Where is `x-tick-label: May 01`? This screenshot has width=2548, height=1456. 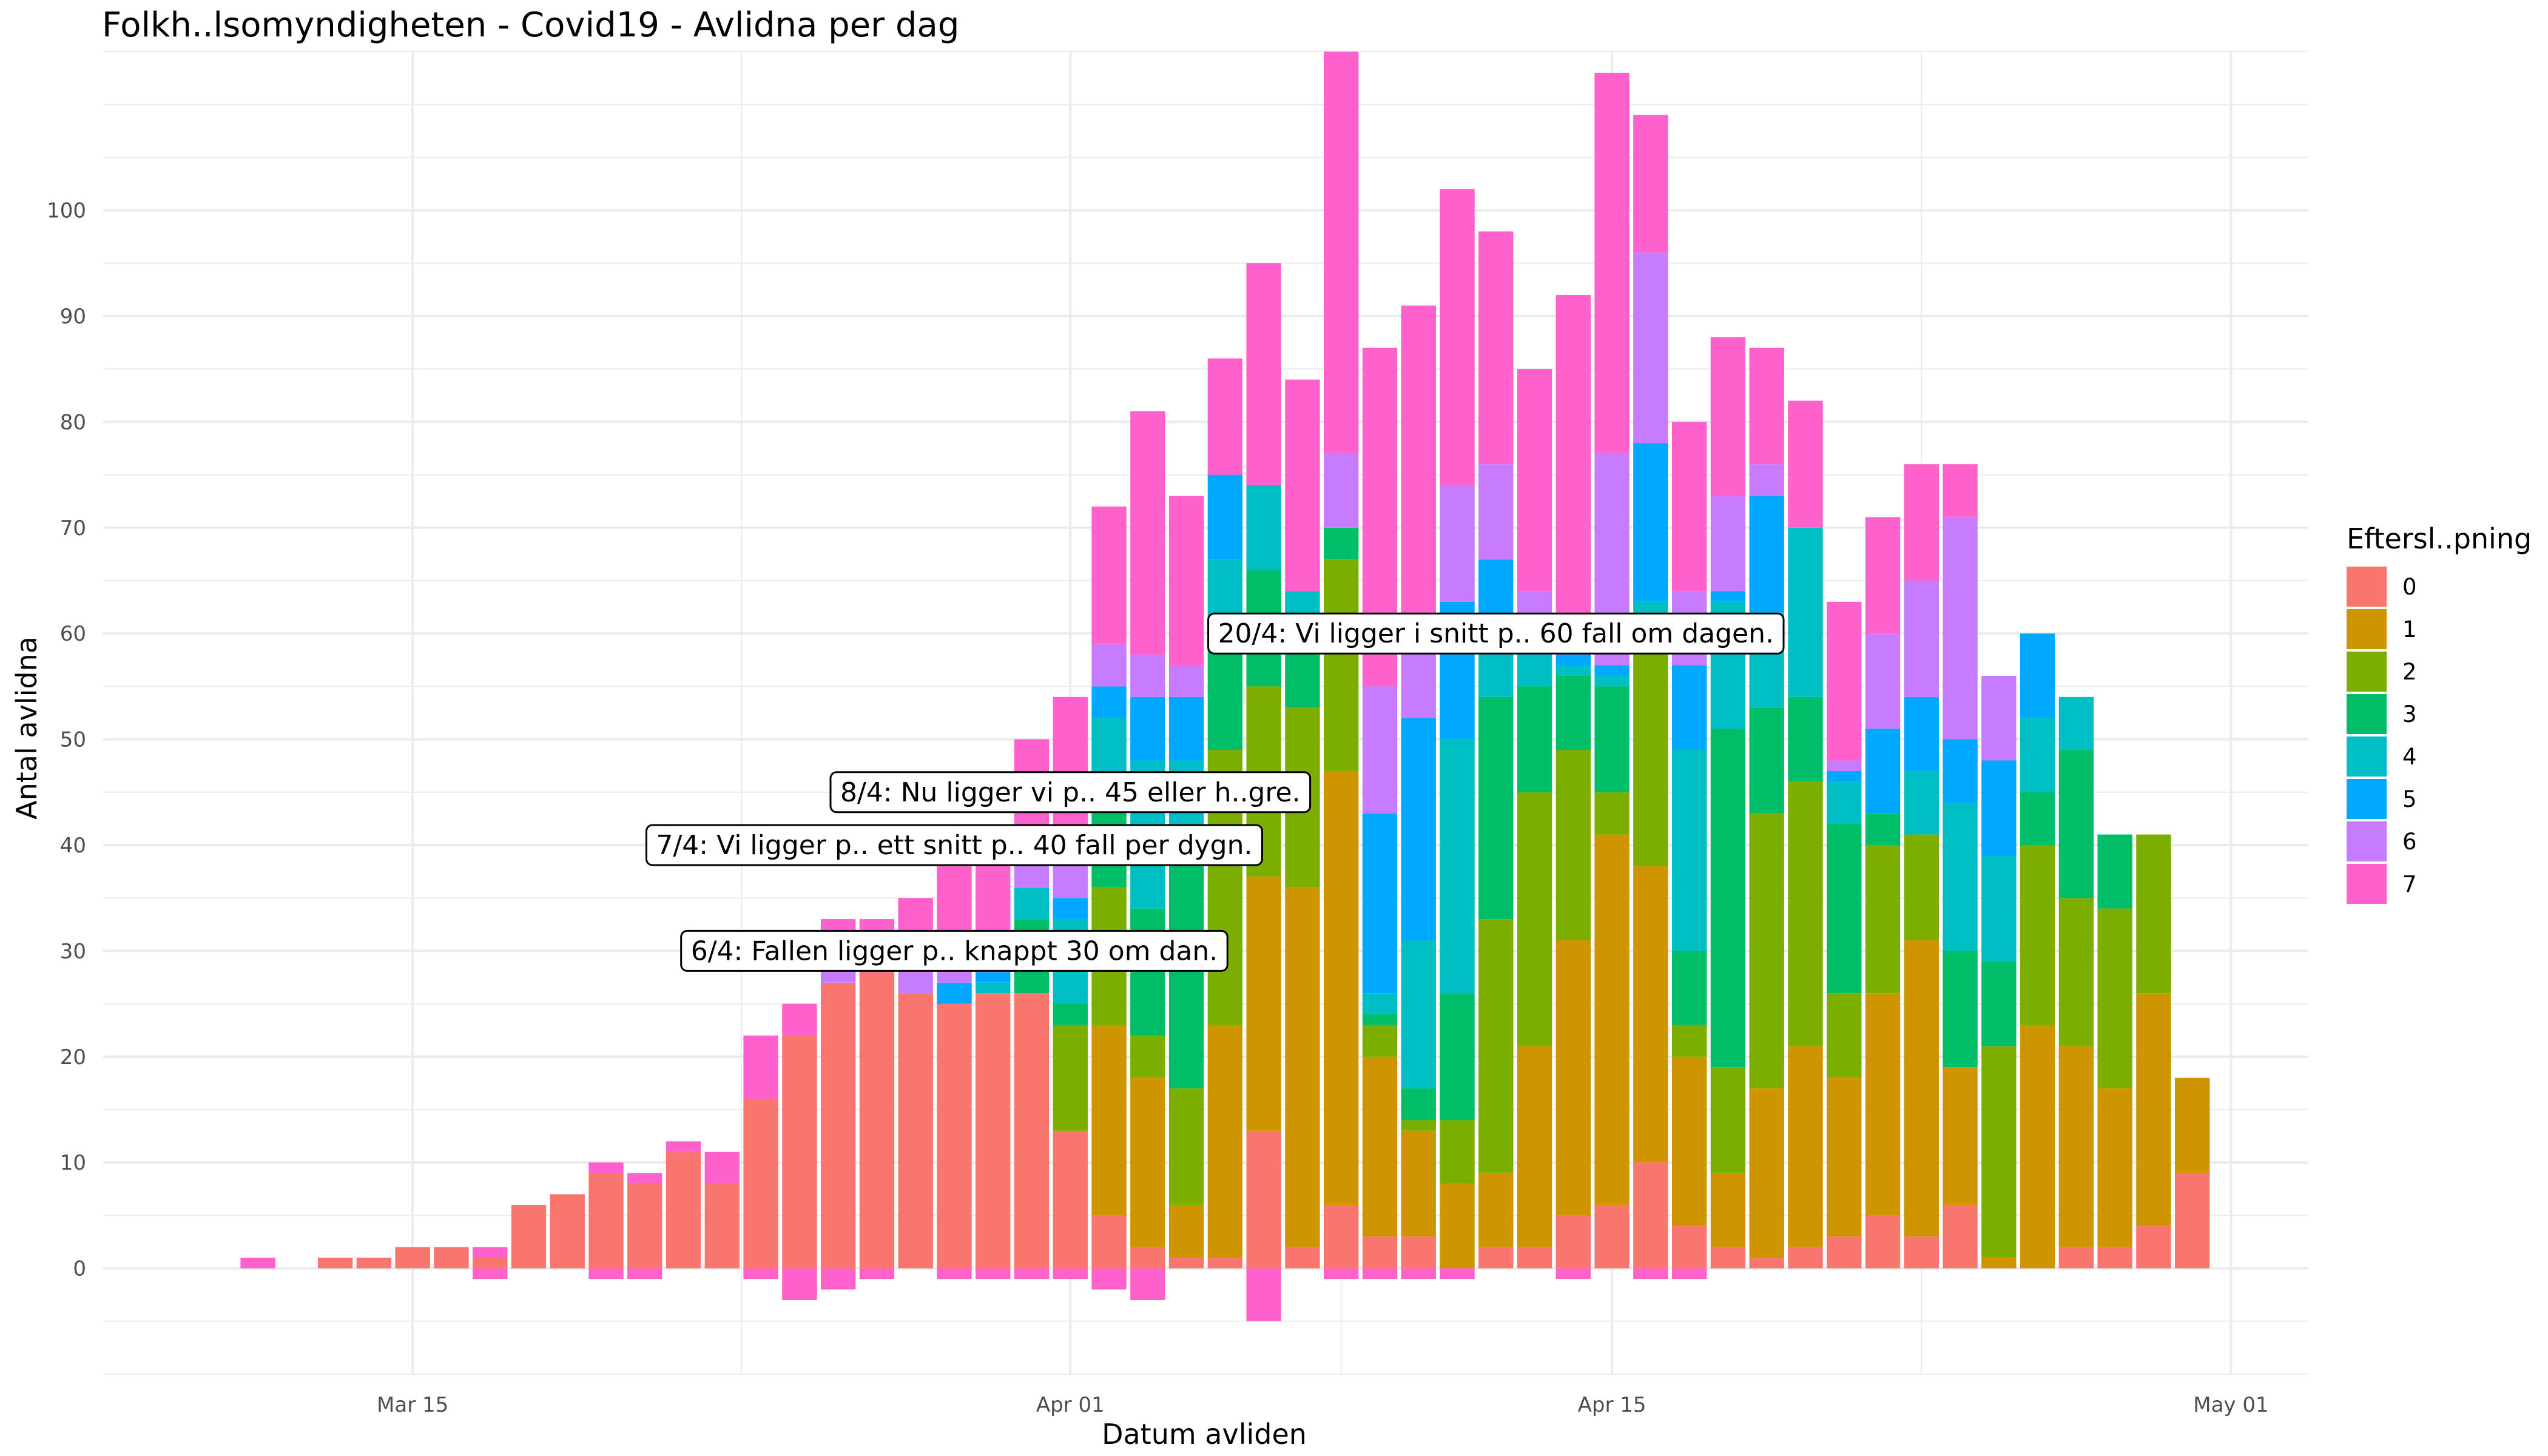 x-tick-label: May 01 is located at coordinates (2230, 1405).